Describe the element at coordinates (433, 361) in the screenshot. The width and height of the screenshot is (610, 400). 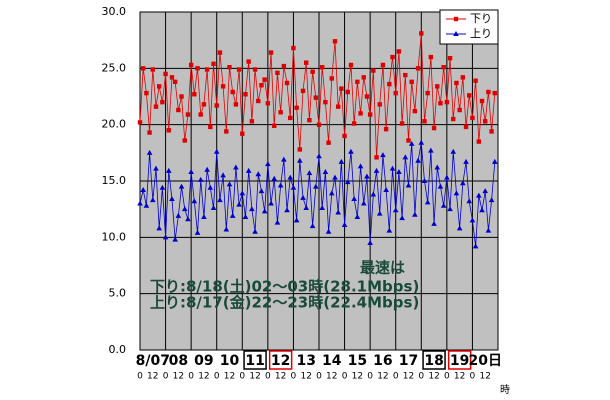
I see `day-label: 18` at that location.